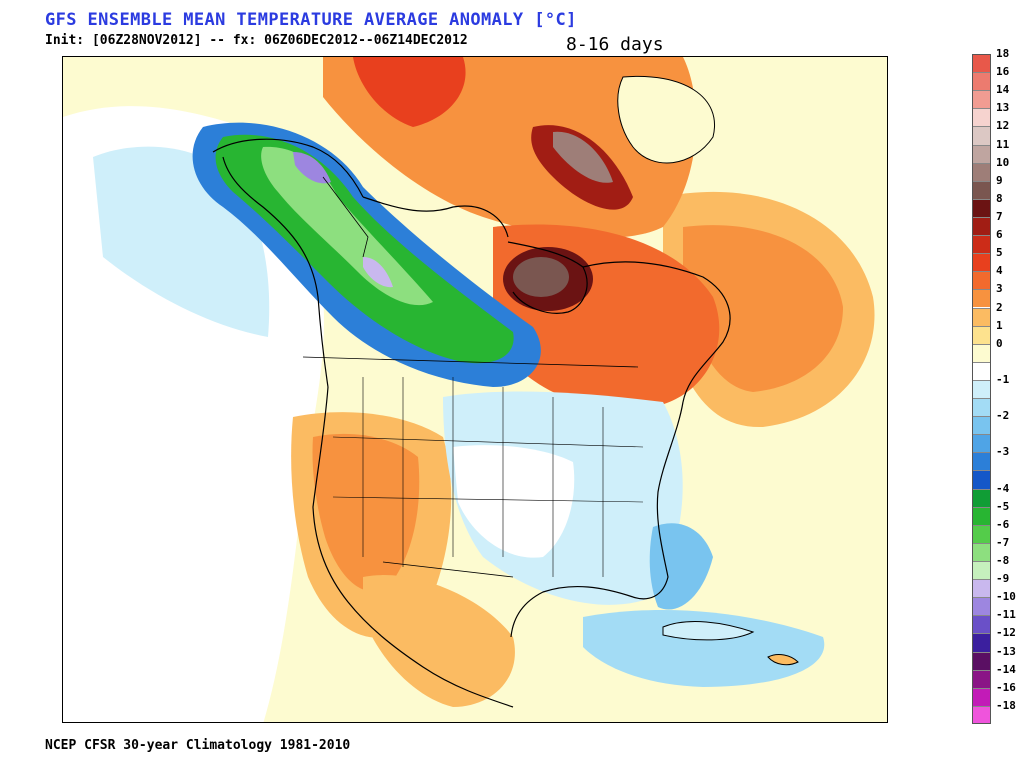  I want to click on colorbar-label: -8, so click(1003, 561).